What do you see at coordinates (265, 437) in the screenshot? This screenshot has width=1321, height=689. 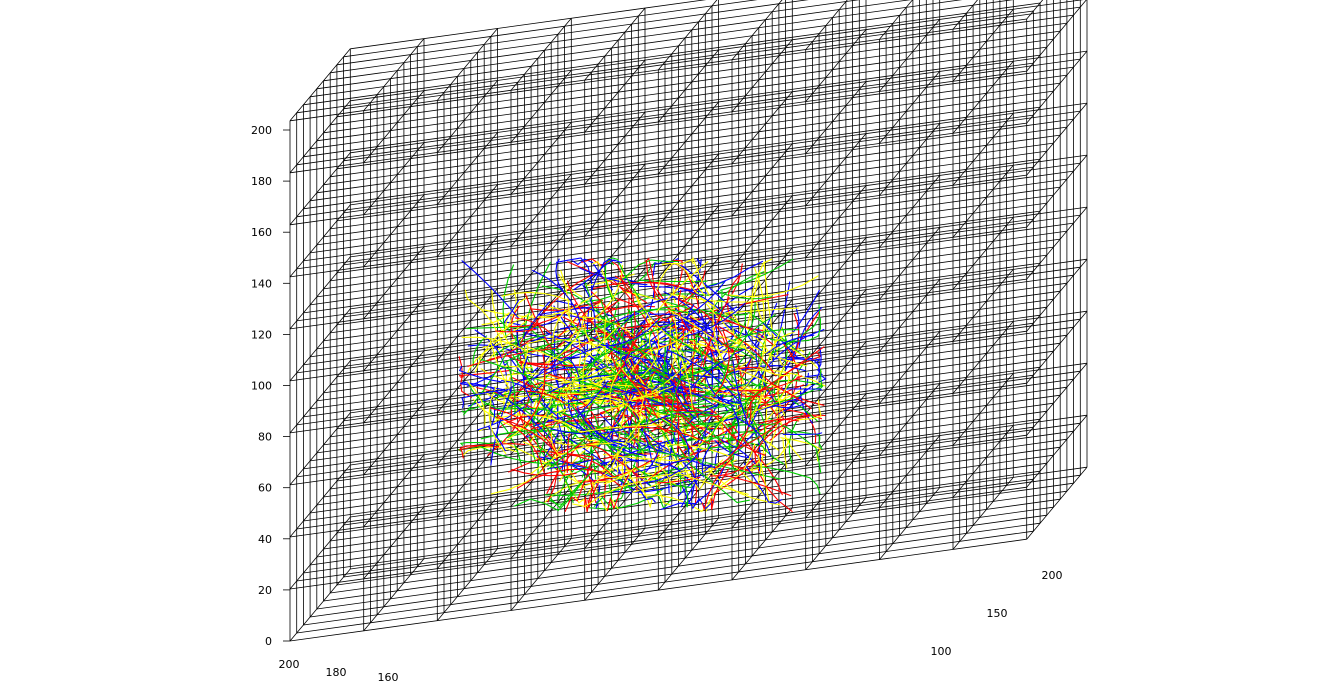 I see `z-tick-label: 80` at bounding box center [265, 437].